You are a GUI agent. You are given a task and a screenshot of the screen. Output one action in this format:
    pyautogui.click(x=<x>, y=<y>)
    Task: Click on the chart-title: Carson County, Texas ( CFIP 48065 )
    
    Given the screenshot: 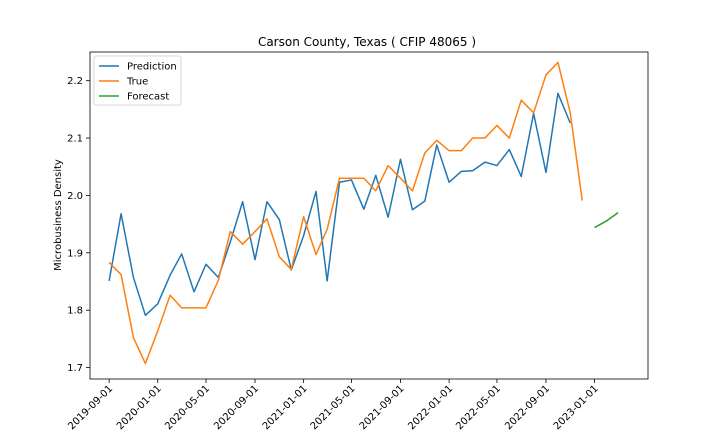 What is the action you would take?
    pyautogui.click(x=367, y=42)
    